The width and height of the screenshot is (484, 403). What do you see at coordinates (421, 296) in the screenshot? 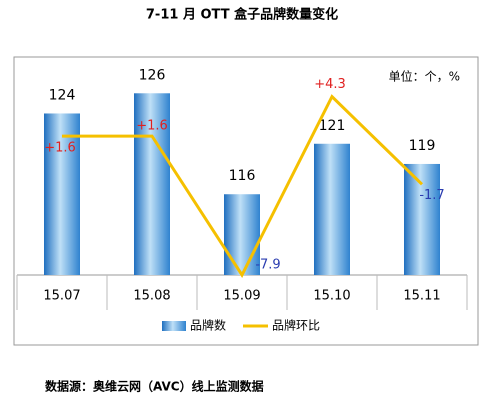
I see `x-tick-label: 15.11` at bounding box center [421, 296].